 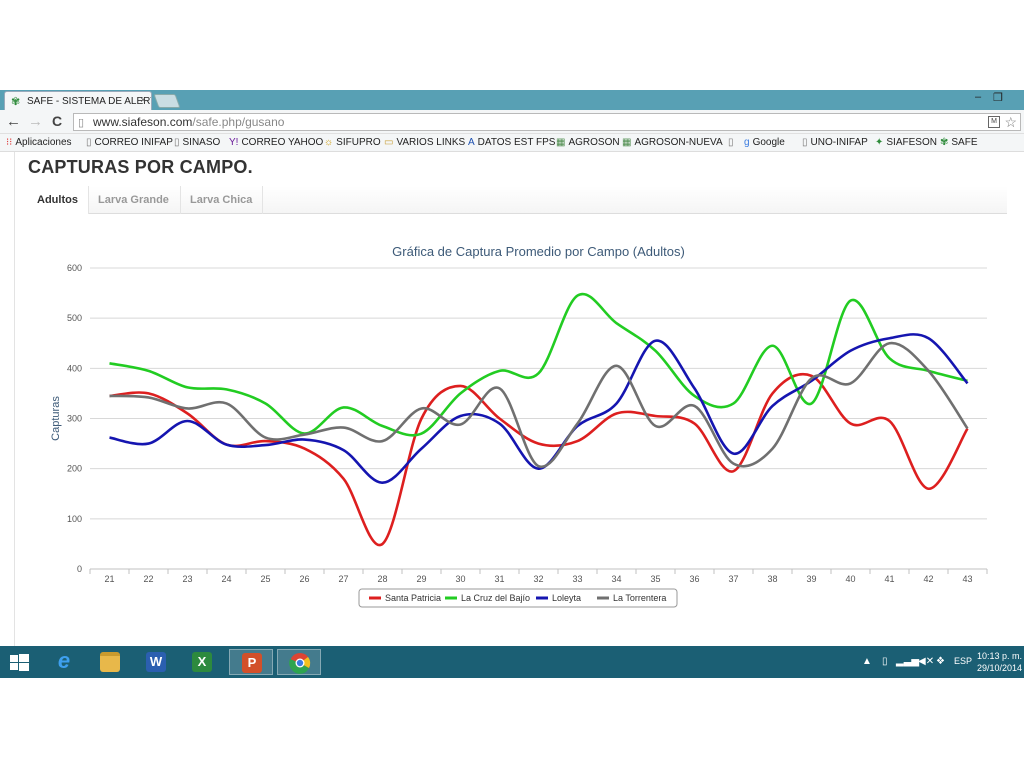 I want to click on x-tick-label: 42, so click(x=928, y=579).